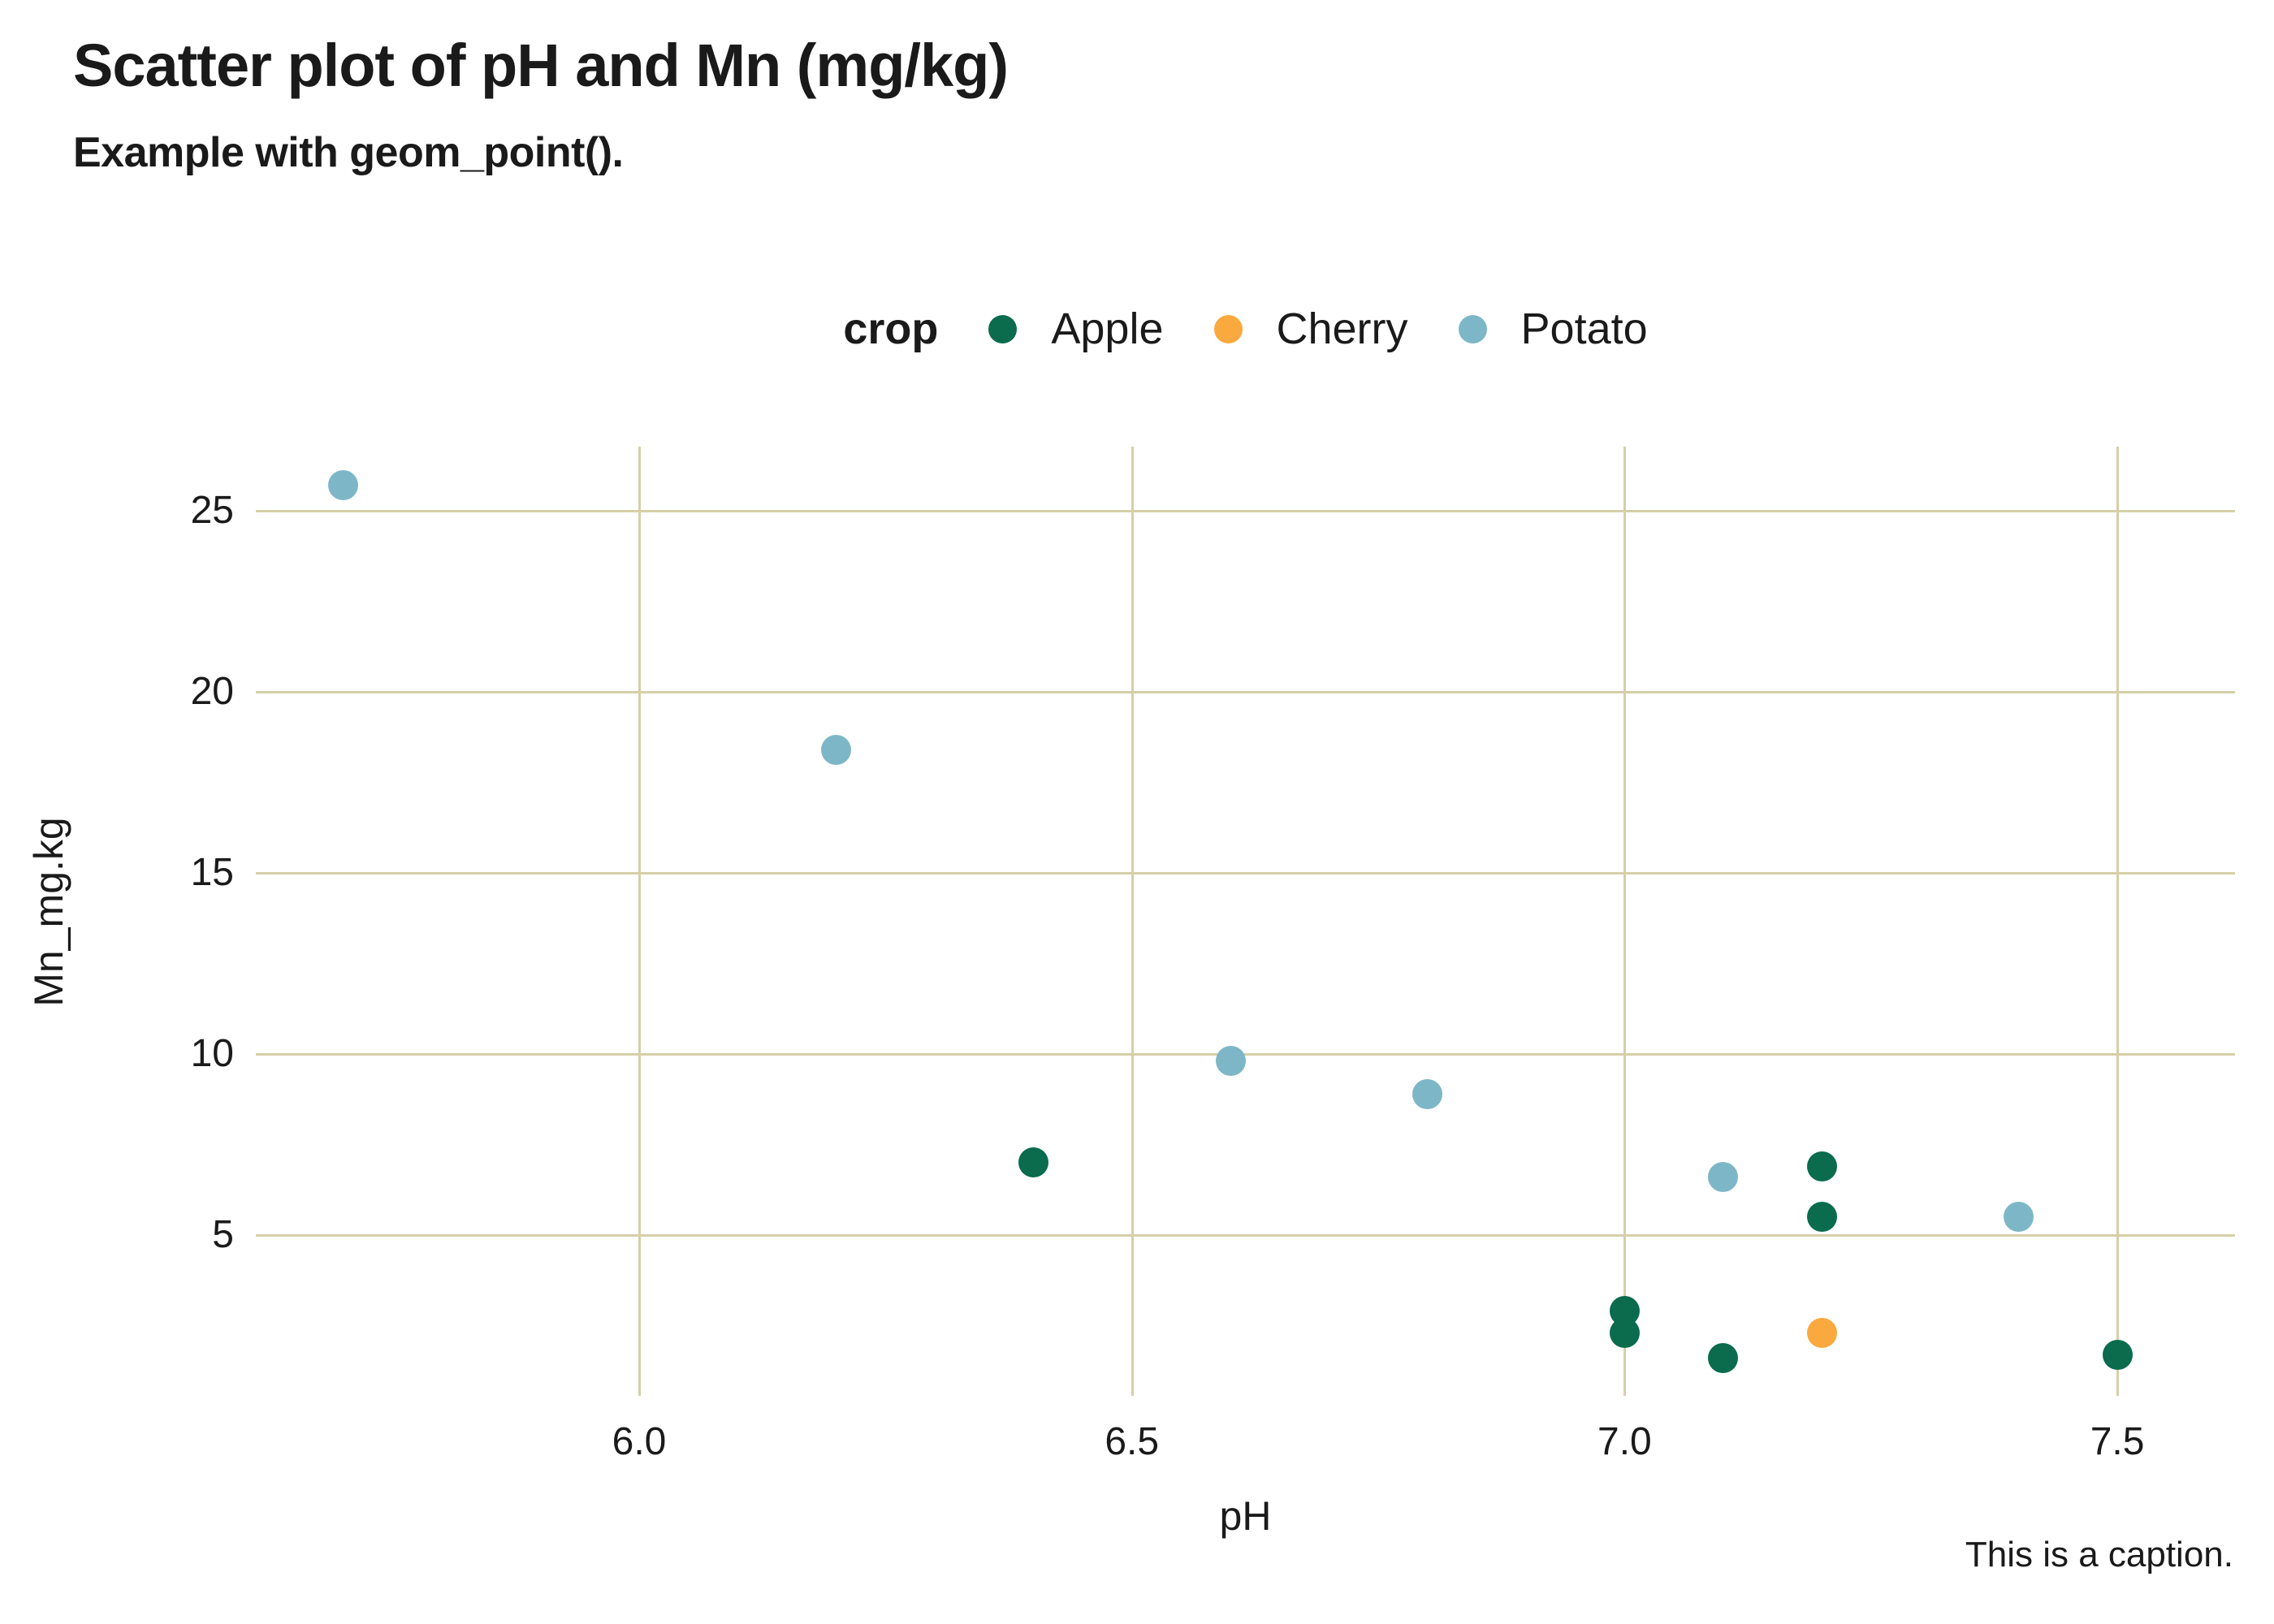  I want to click on chart-title: Scatter plot of pH and Mn (mg/kg), so click(541, 66).